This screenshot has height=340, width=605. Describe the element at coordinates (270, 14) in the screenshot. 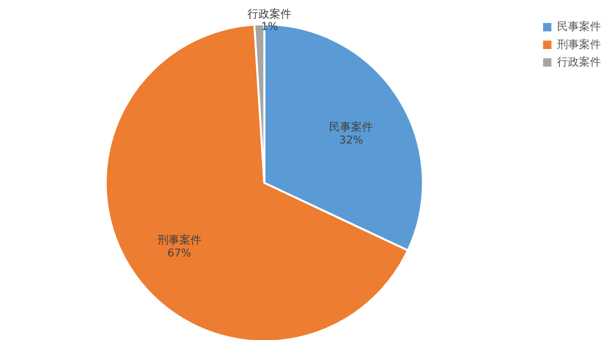

I see `slice-label: 行政案件` at that location.